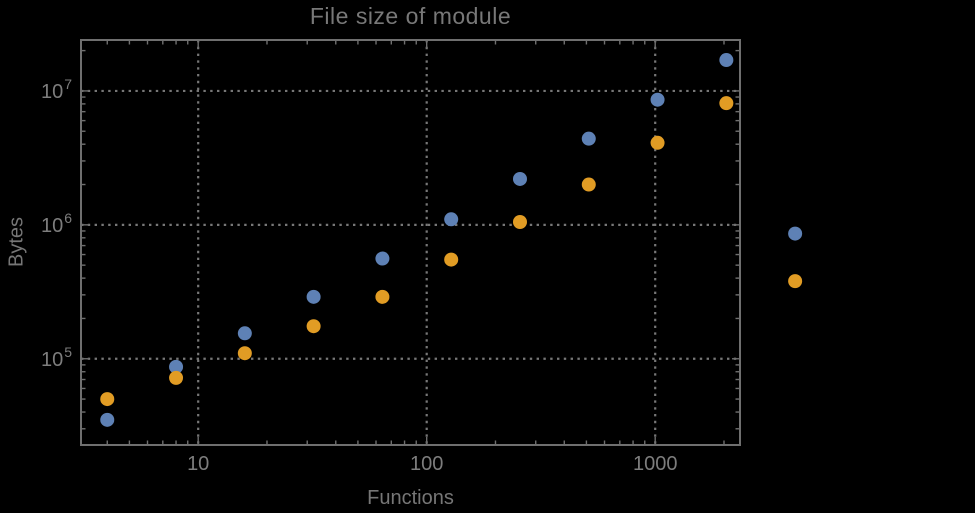 The width and height of the screenshot is (975, 513). I want to click on y-tick-label: 10⁵, so click(56, 357).